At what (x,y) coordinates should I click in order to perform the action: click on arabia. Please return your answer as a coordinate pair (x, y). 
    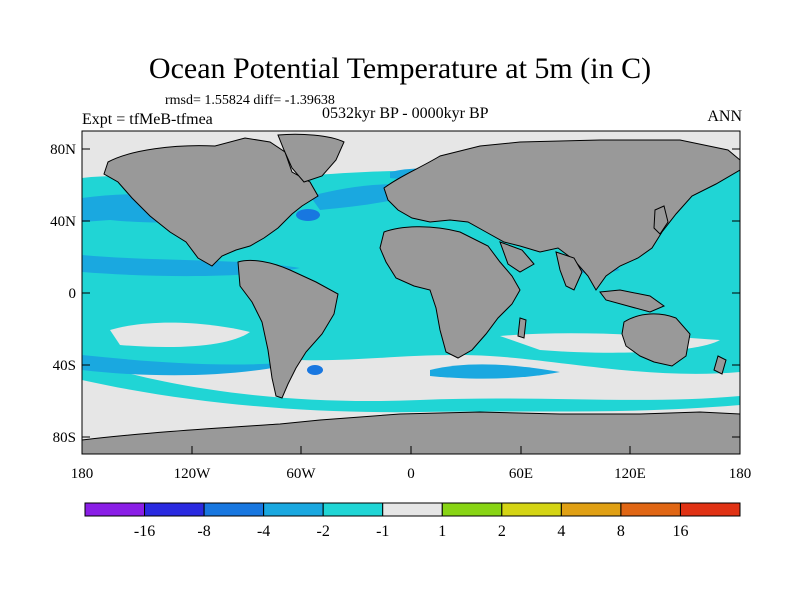
    Looking at the image, I should click on (517, 257).